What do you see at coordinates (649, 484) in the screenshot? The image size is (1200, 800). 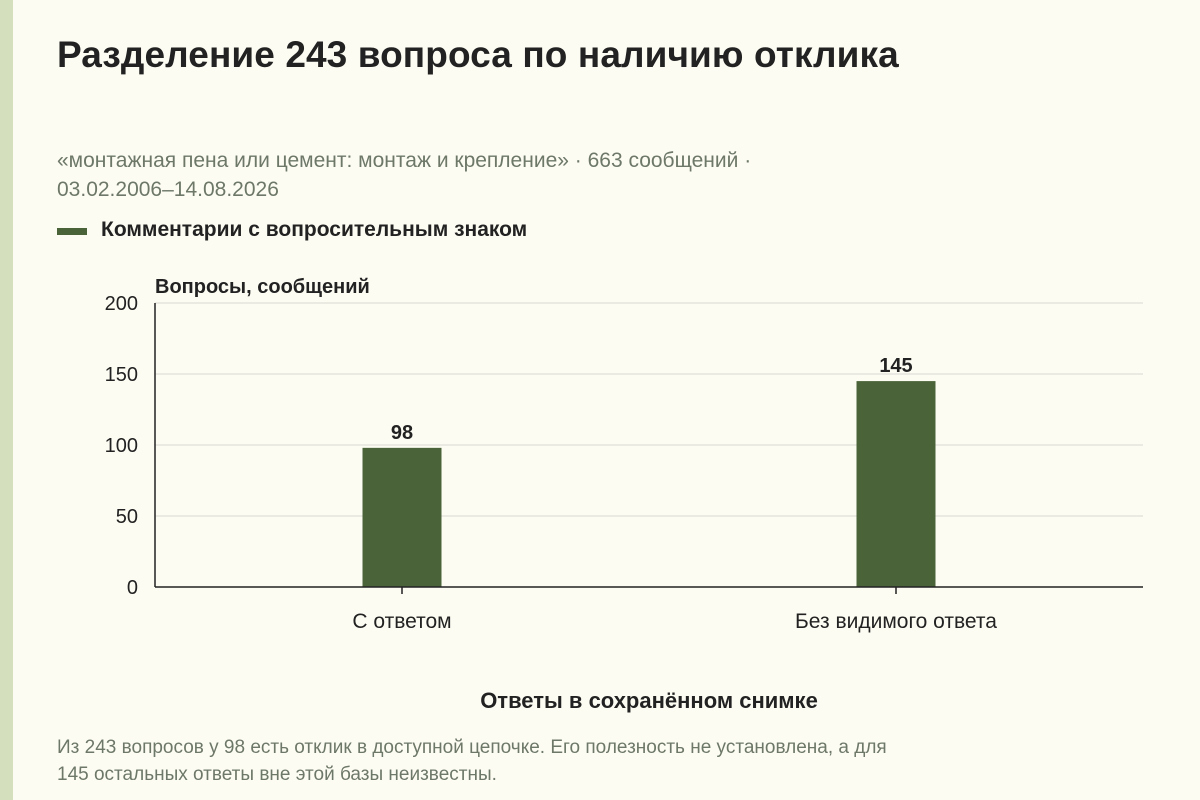 I see `bars` at bounding box center [649, 484].